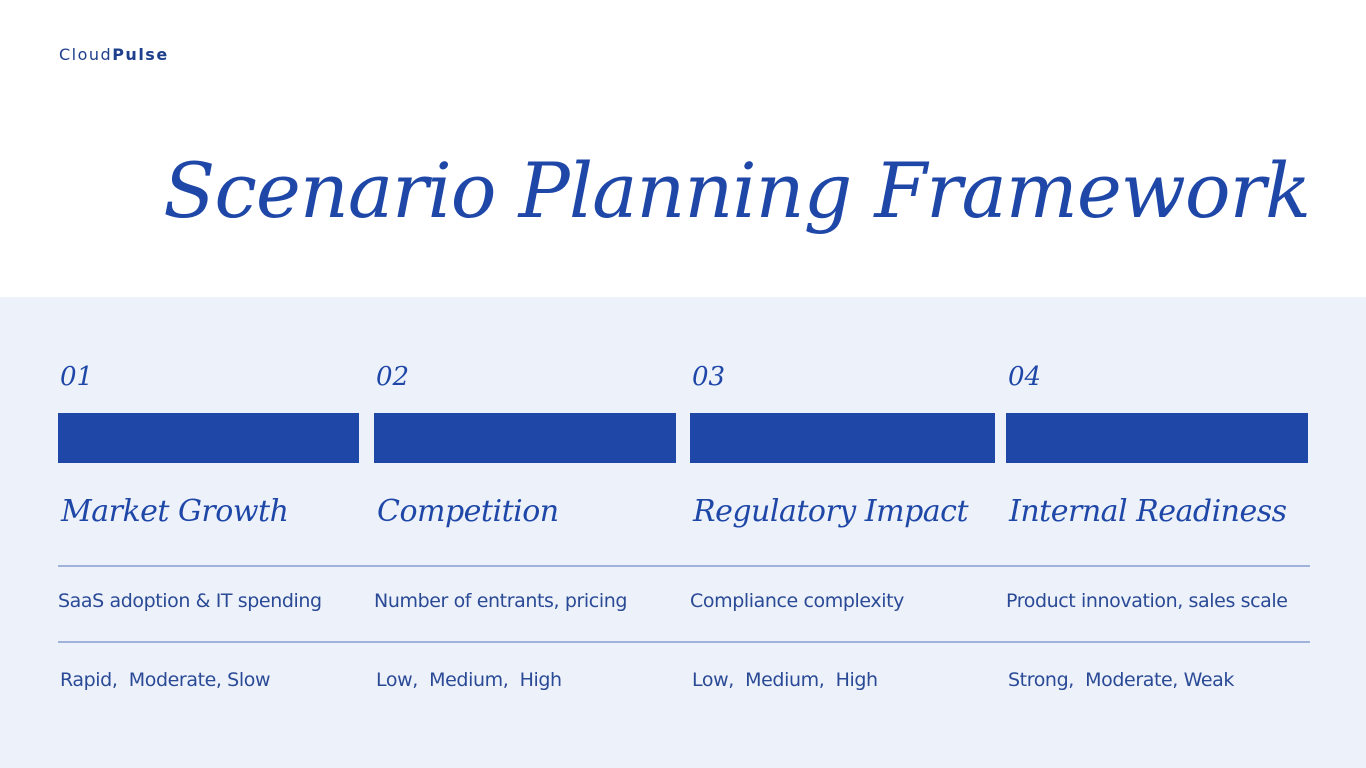 This screenshot has height=768, width=1366. I want to click on brand-bold: Pulse, so click(140, 54).